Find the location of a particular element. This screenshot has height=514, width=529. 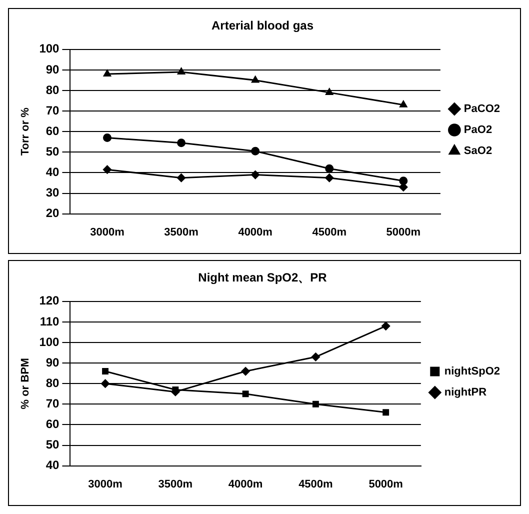

legend-label: nightSpO2 is located at coordinates (472, 372).